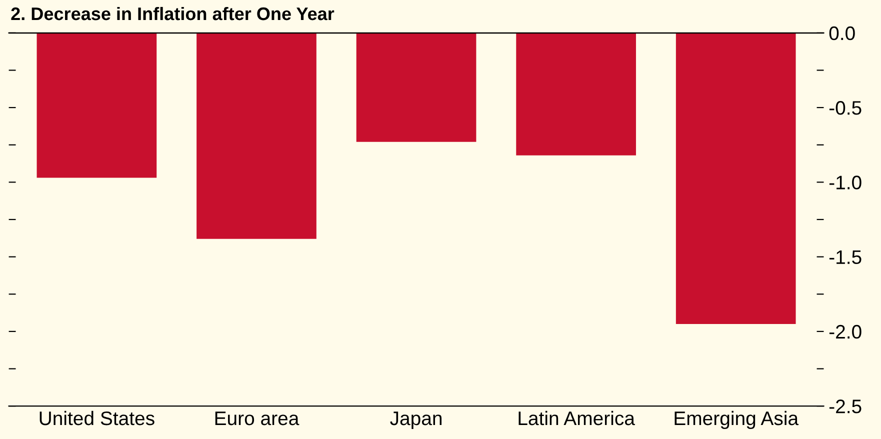 Image resolution: width=881 pixels, height=439 pixels. What do you see at coordinates (736, 420) in the screenshot?
I see `x-tick-label: Emerging Asia` at bounding box center [736, 420].